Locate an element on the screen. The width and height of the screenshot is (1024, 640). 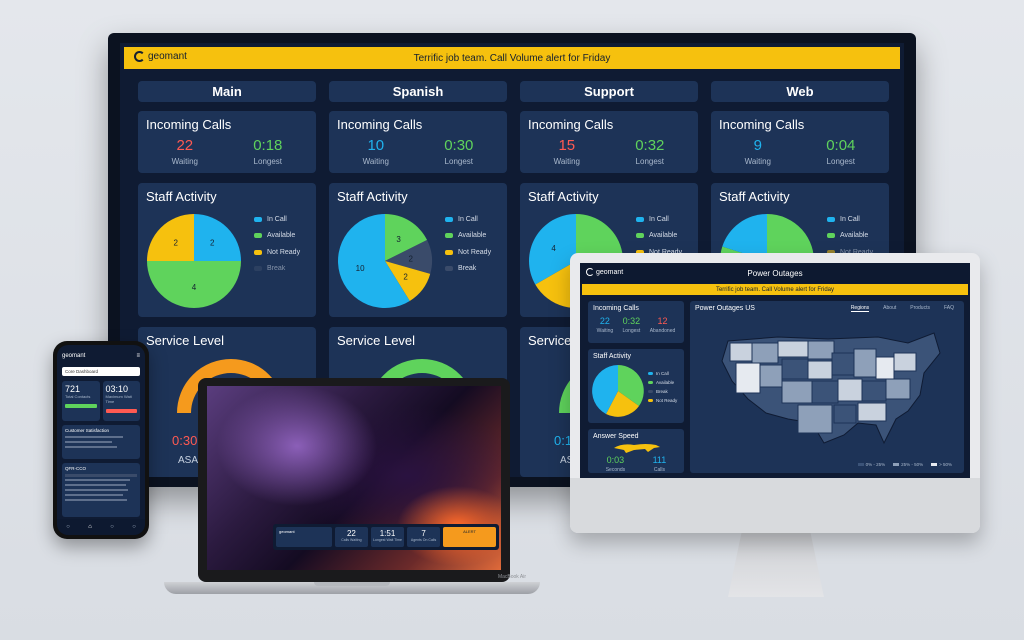
alert-box: ALERT is located at coordinates (469, 537).